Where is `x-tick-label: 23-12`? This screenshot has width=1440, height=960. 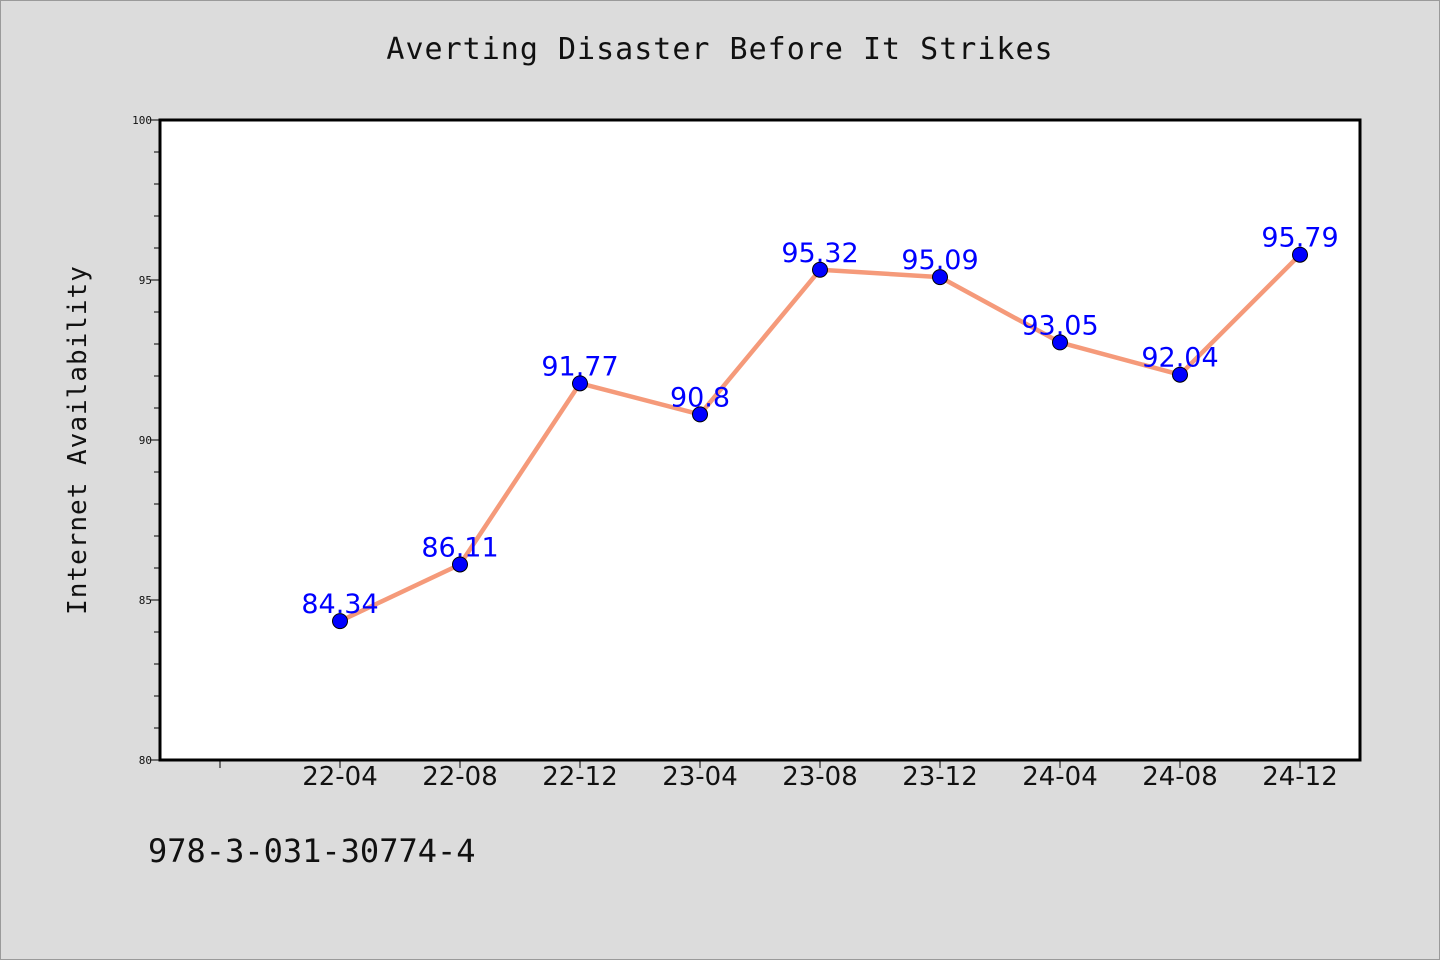
x-tick-label: 23-12 is located at coordinates (940, 777).